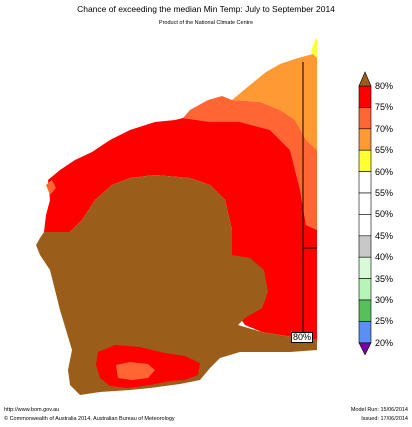  Describe the element at coordinates (384, 419) in the screenshot. I see `footer-issued: Issued: 17/06/2014` at that location.